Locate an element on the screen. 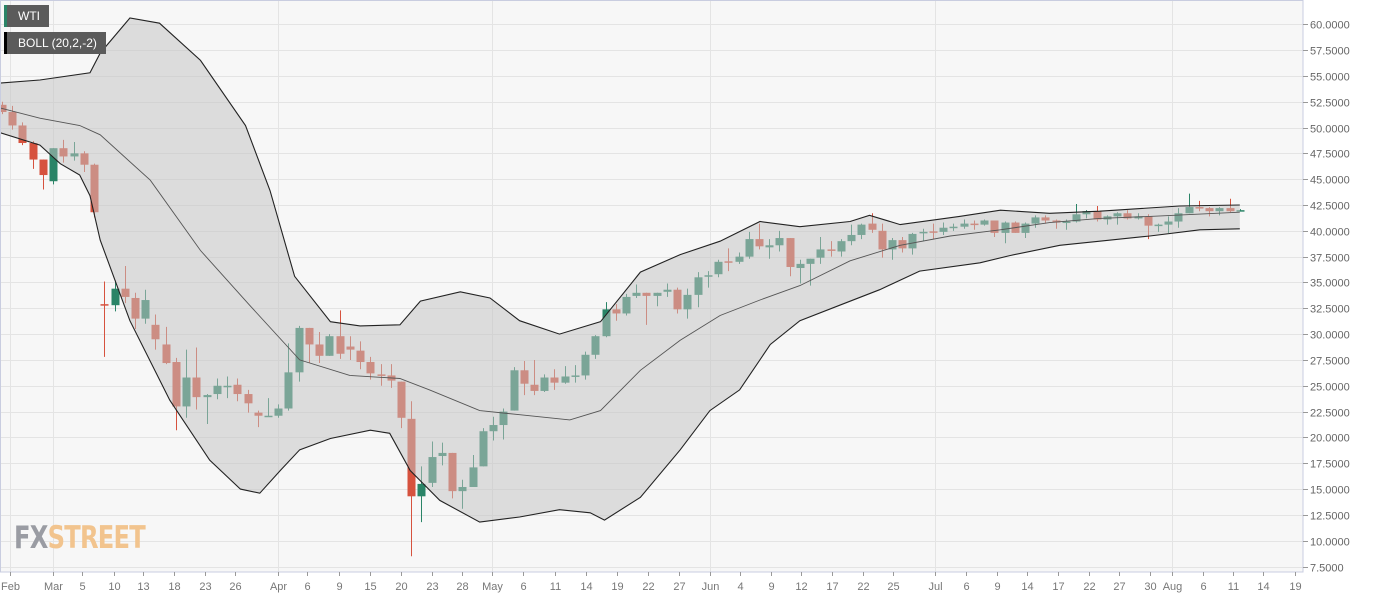 Image resolution: width=1387 pixels, height=598 pixels. fxstreet-logo: FXSTREET is located at coordinates (80, 538).